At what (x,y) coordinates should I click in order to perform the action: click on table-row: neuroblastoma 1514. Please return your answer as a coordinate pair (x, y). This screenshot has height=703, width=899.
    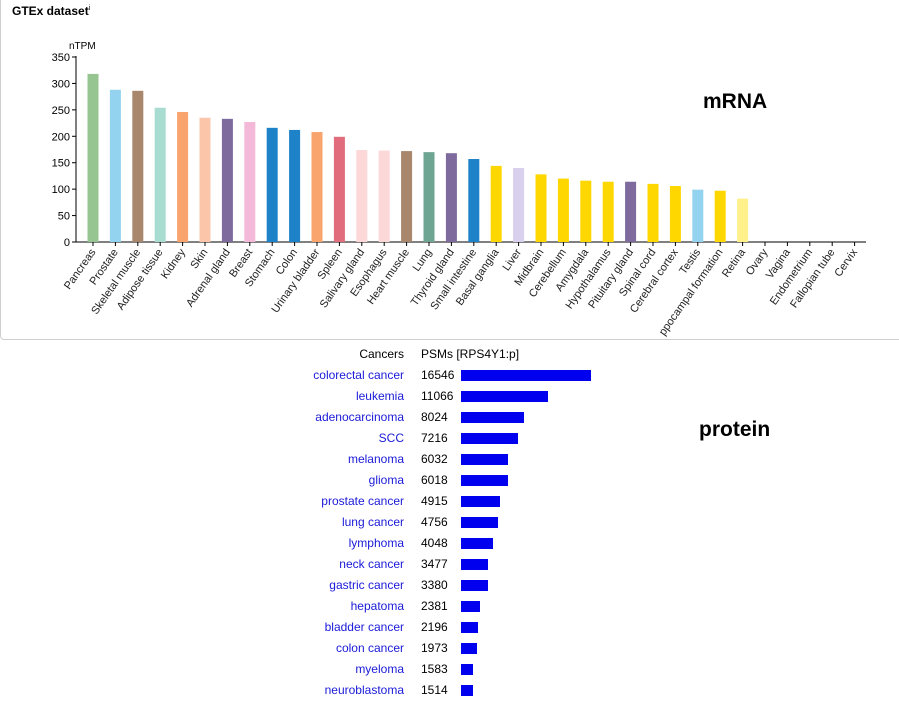
    Looking at the image, I should click on (449, 690).